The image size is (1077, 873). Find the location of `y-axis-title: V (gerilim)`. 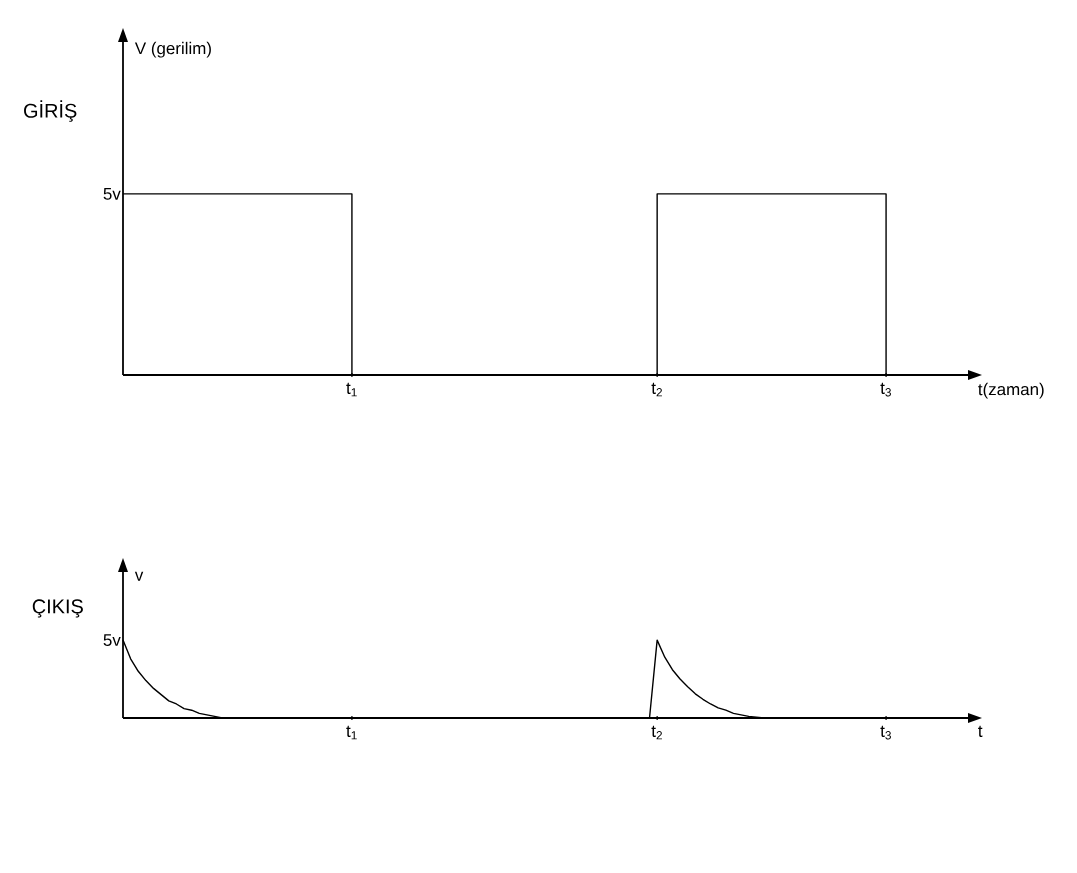

y-axis-title: V (gerilim) is located at coordinates (172, 49).